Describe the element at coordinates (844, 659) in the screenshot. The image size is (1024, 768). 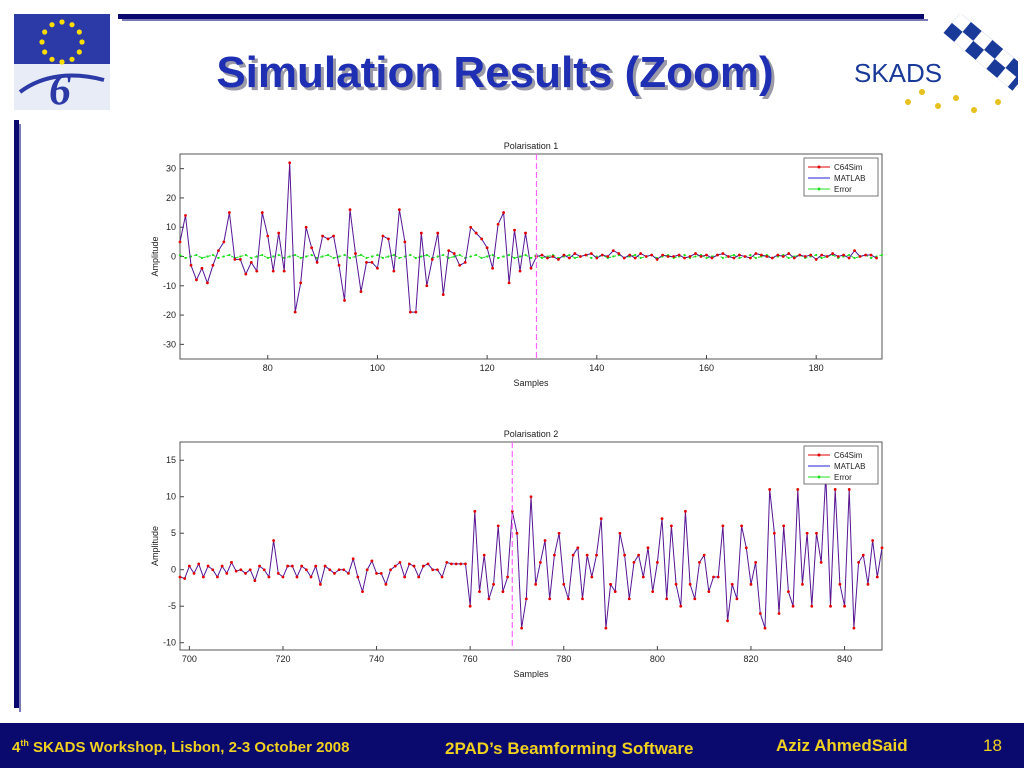
I see `x-tick-label: 840` at that location.